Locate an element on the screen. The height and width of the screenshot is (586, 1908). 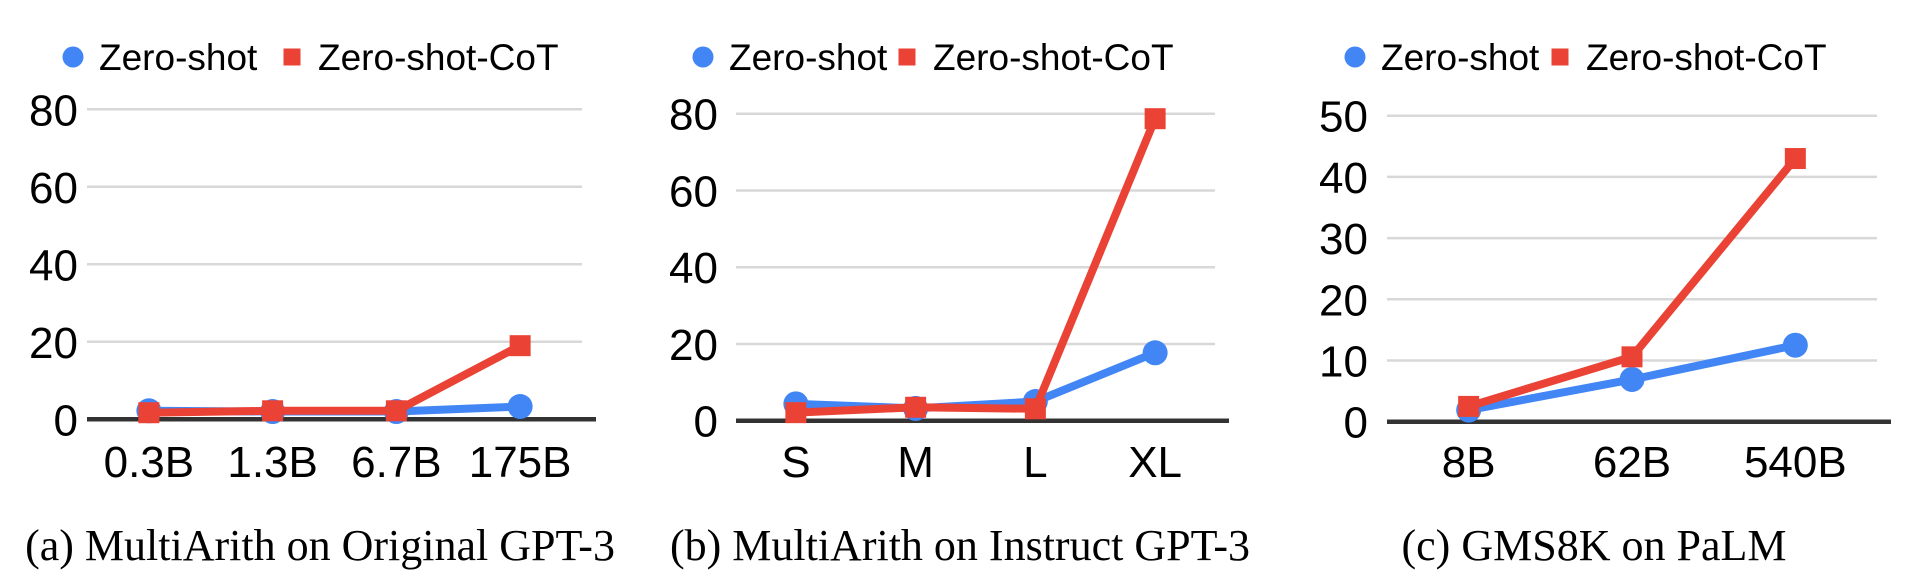
x-axis-tick-label: 6.7B is located at coordinates (396, 462).